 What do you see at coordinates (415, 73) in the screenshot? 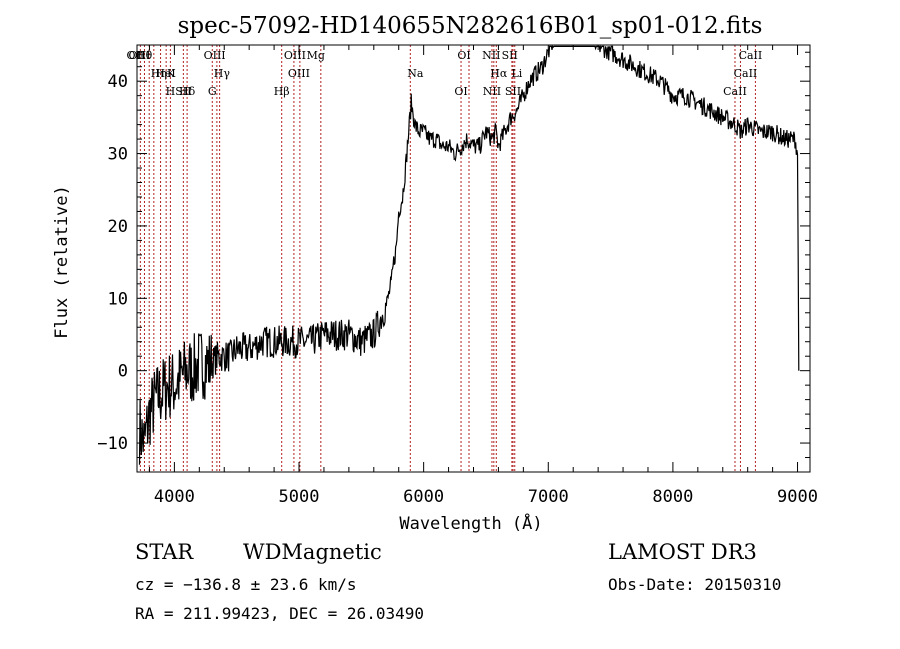
I see `line-label-16: Na` at bounding box center [415, 73].